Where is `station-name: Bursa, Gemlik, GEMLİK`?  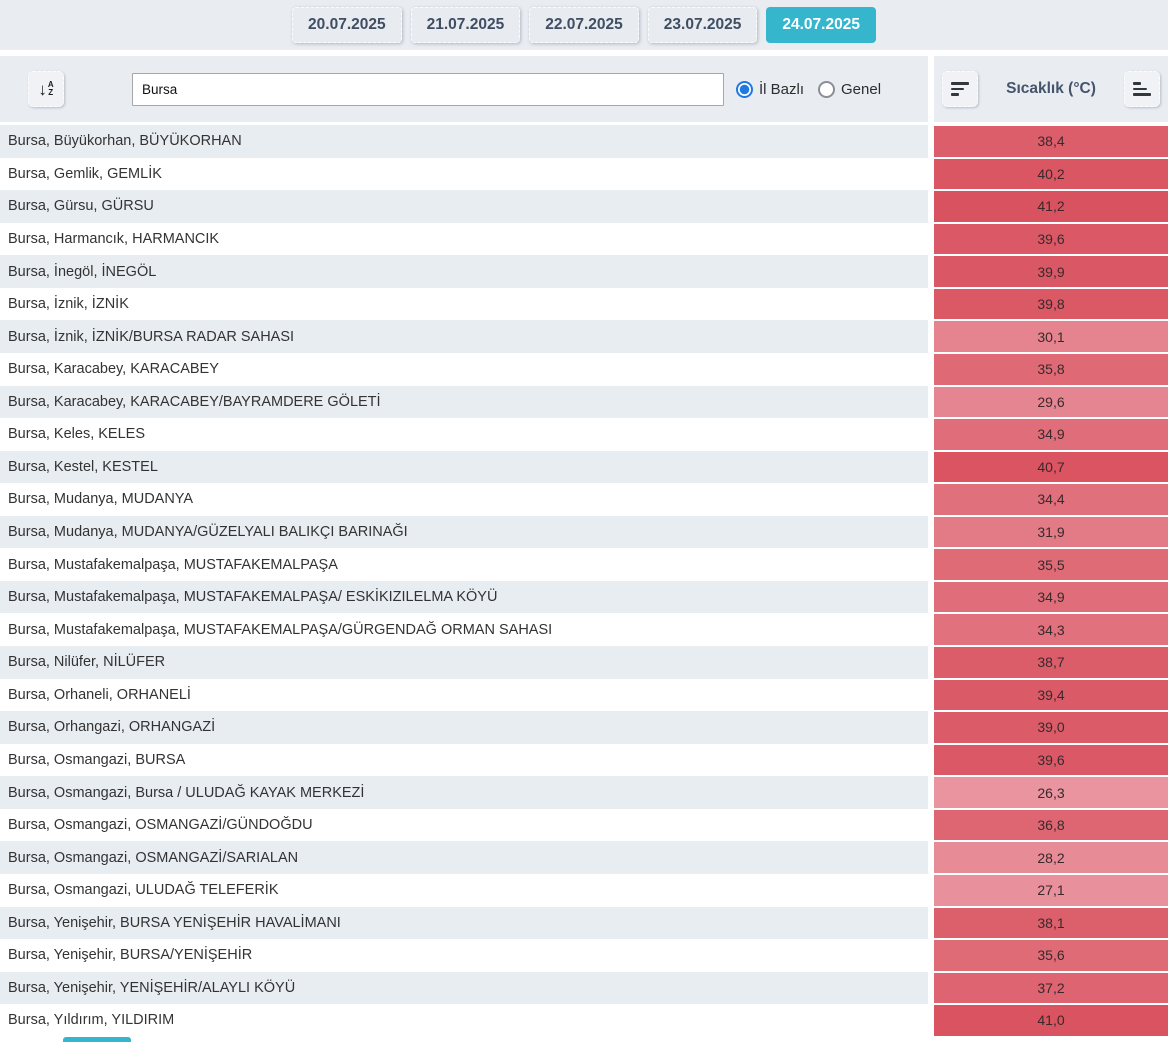
station-name: Bursa, Gemlik, GEMLİK is located at coordinates (464, 174).